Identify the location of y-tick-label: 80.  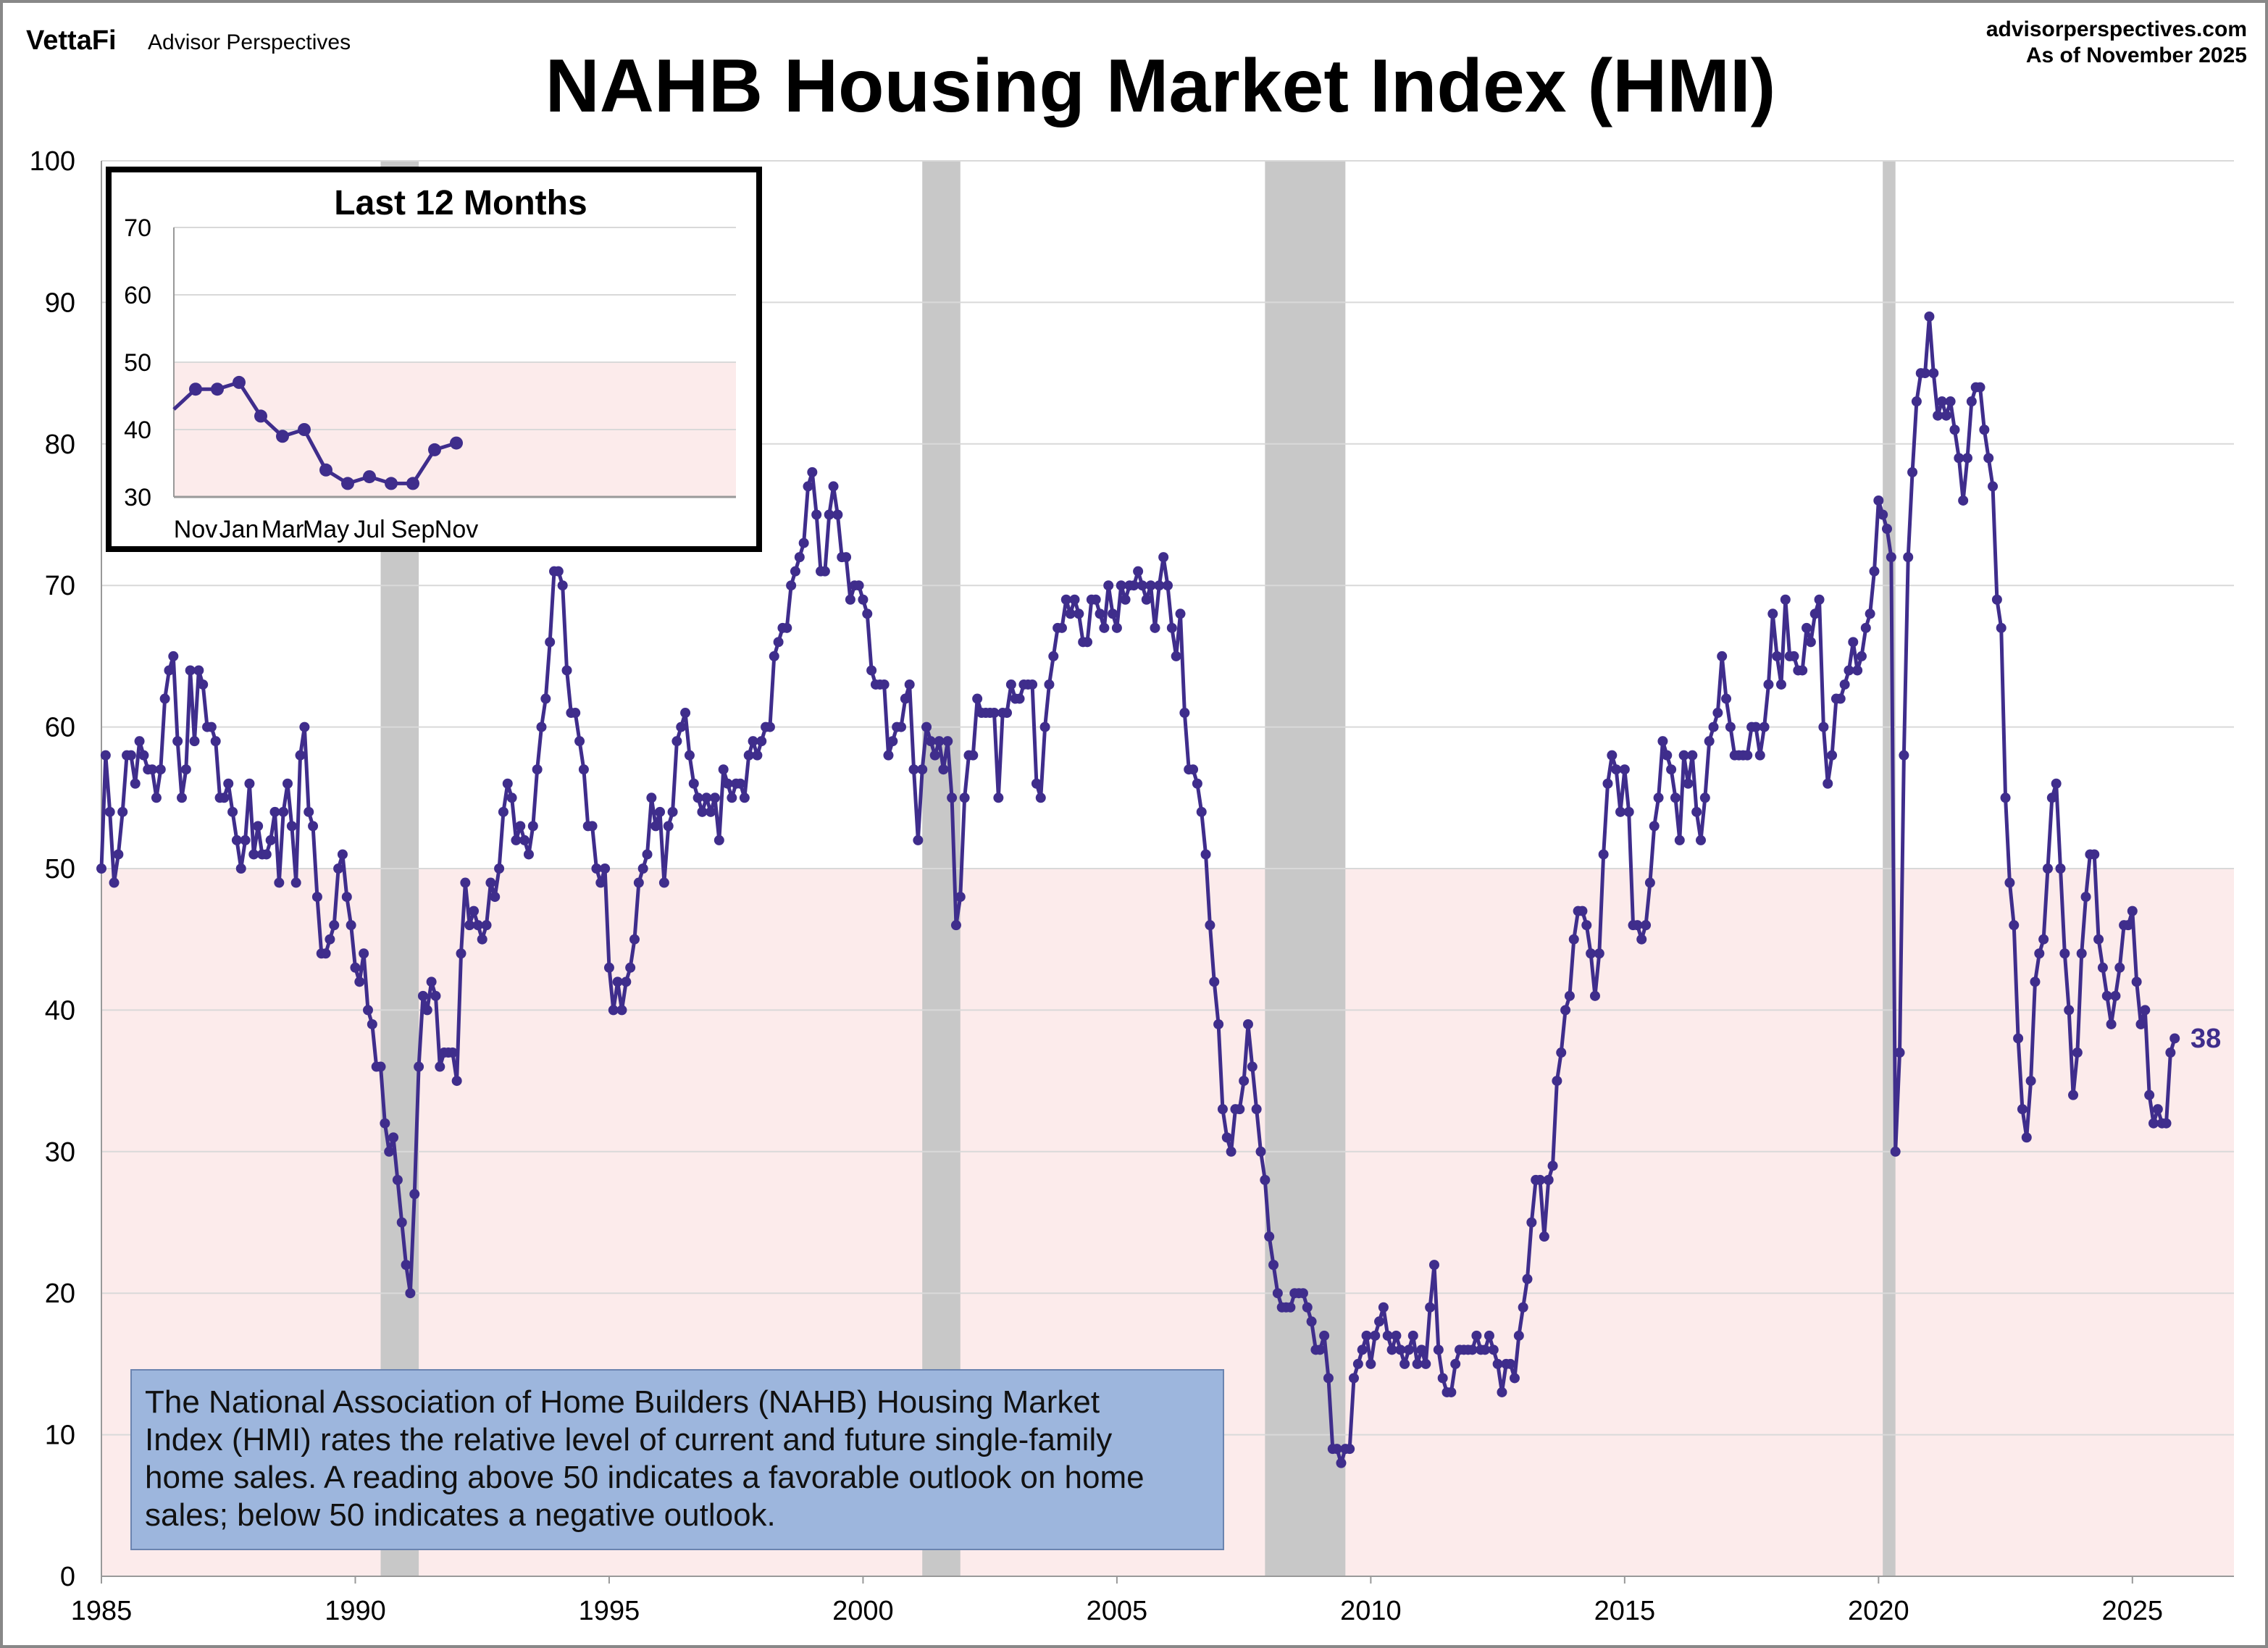
(60, 445).